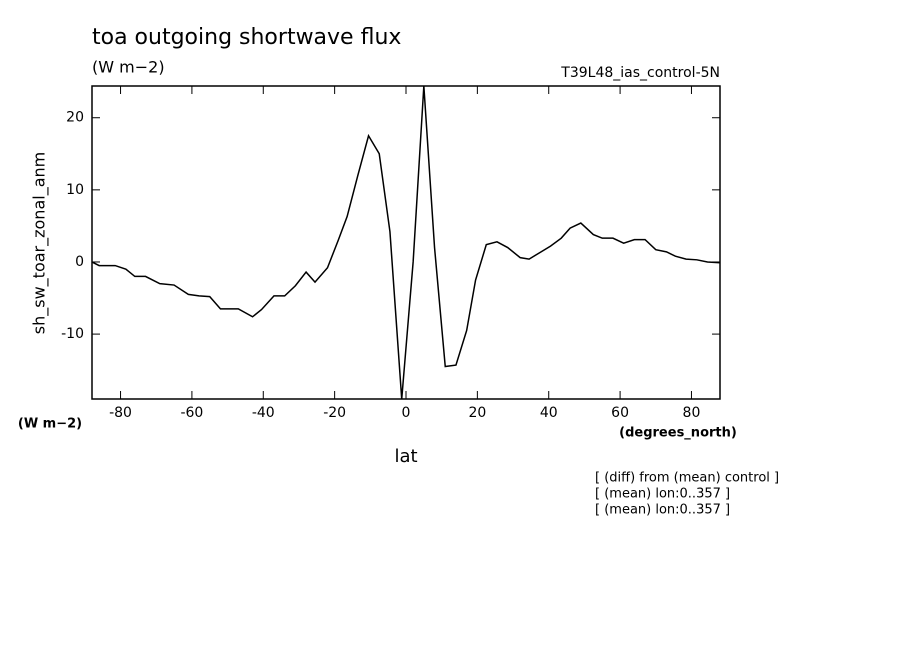 This screenshot has height=654, width=904. I want to click on chart-subtitle: (W m−2), so click(128, 67).